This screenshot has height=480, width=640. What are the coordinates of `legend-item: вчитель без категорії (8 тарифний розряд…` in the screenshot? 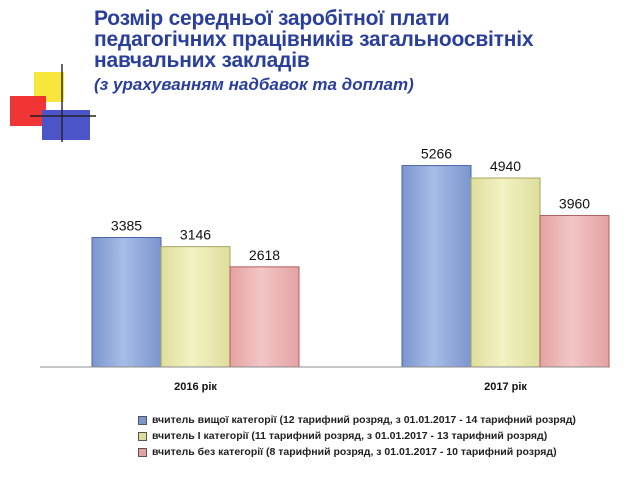 It's located at (357, 452).